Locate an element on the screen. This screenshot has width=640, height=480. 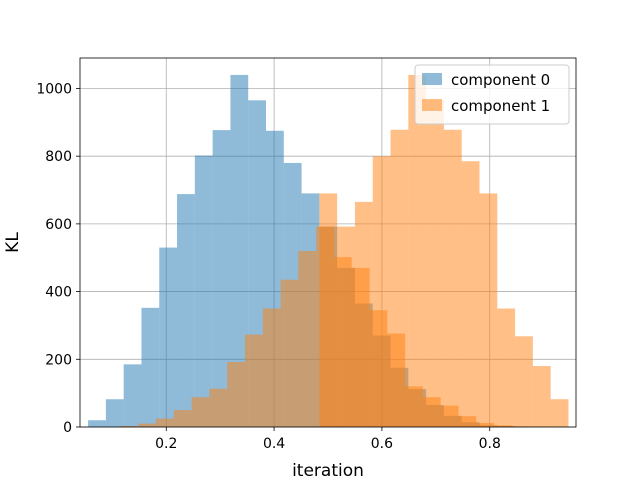
legend-box is located at coordinates (492, 94).